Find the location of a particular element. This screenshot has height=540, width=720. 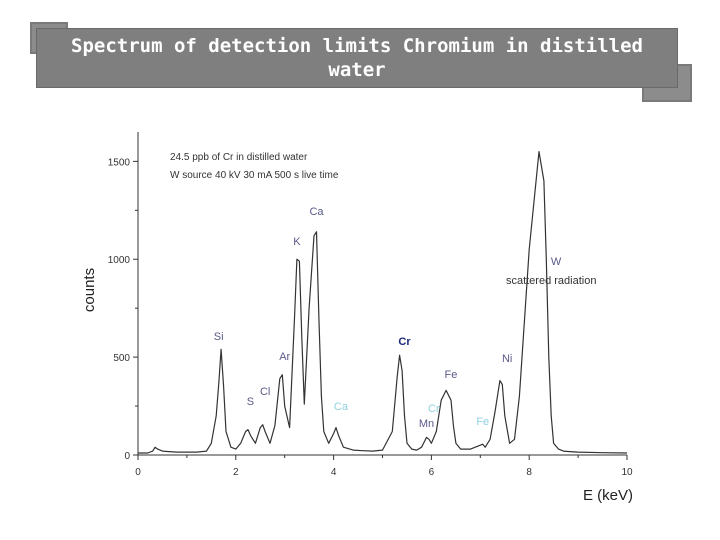

x-axis-title: E (keV) is located at coordinates (608, 495).